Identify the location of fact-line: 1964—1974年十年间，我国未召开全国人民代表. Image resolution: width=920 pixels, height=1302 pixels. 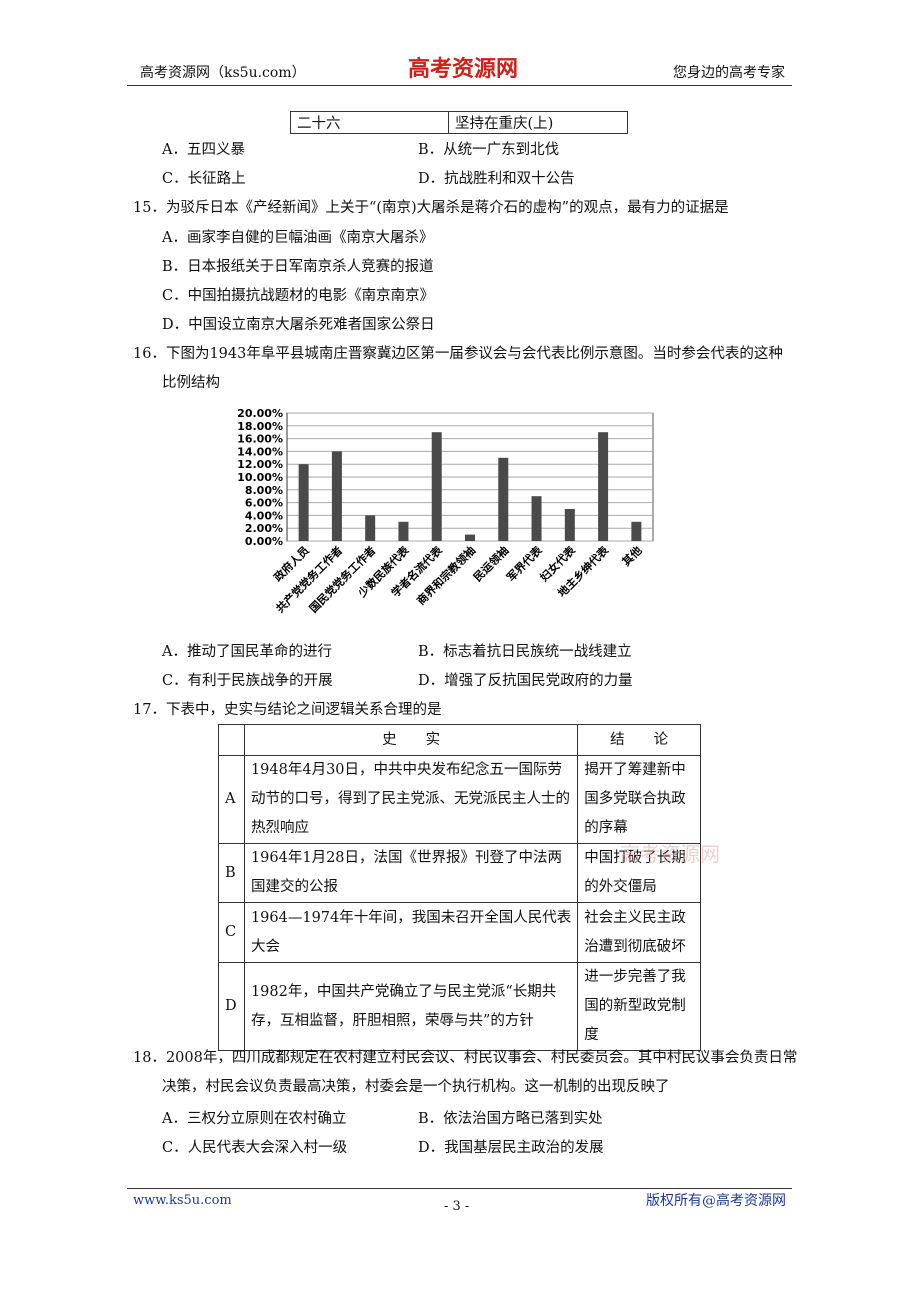
(411, 917).